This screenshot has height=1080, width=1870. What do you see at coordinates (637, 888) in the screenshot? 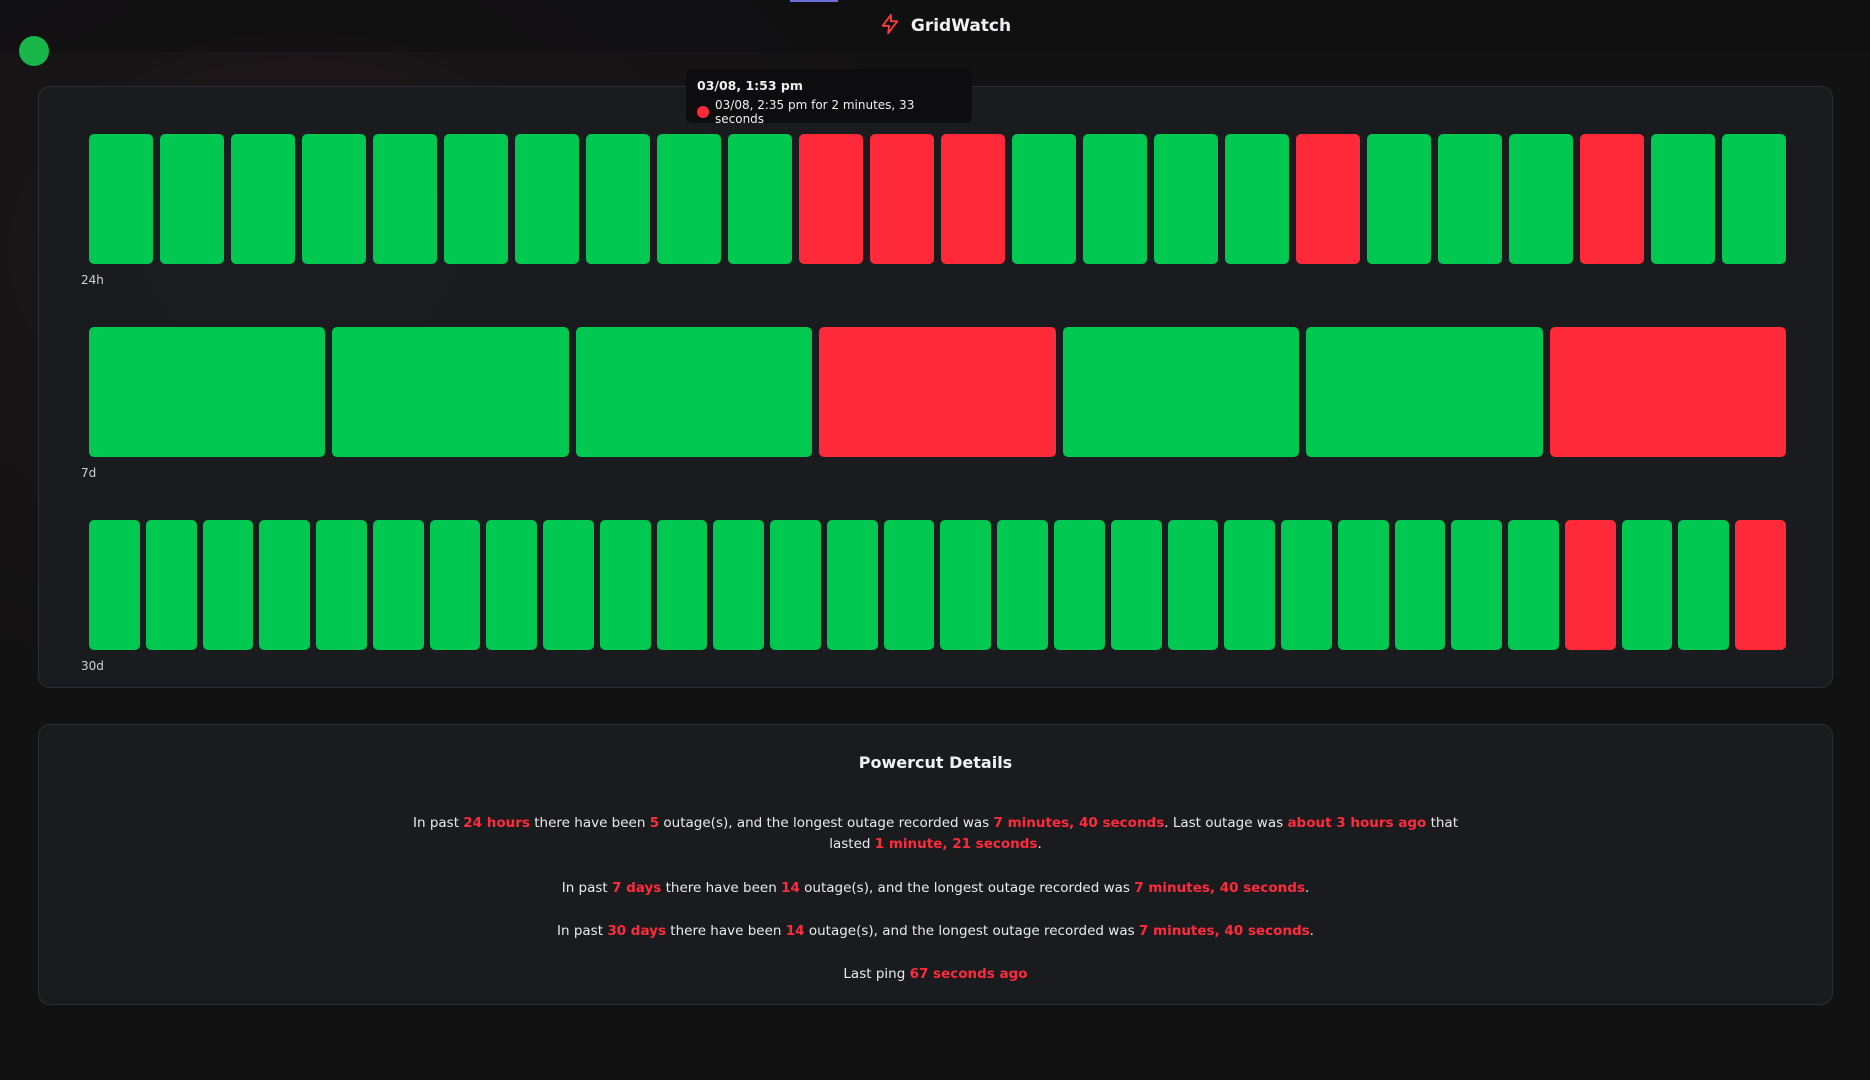
I see `period-7d: 7 days` at bounding box center [637, 888].